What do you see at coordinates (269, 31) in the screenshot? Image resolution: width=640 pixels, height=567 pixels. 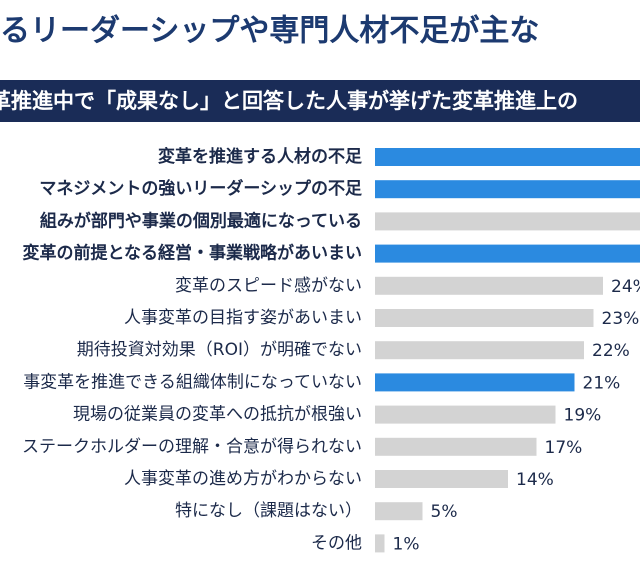 I see `chart-title: るリーダーシップや専門人材不足が主な` at bounding box center [269, 31].